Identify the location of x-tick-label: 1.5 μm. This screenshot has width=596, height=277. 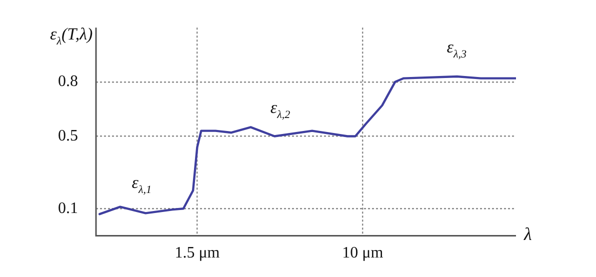
(197, 253).